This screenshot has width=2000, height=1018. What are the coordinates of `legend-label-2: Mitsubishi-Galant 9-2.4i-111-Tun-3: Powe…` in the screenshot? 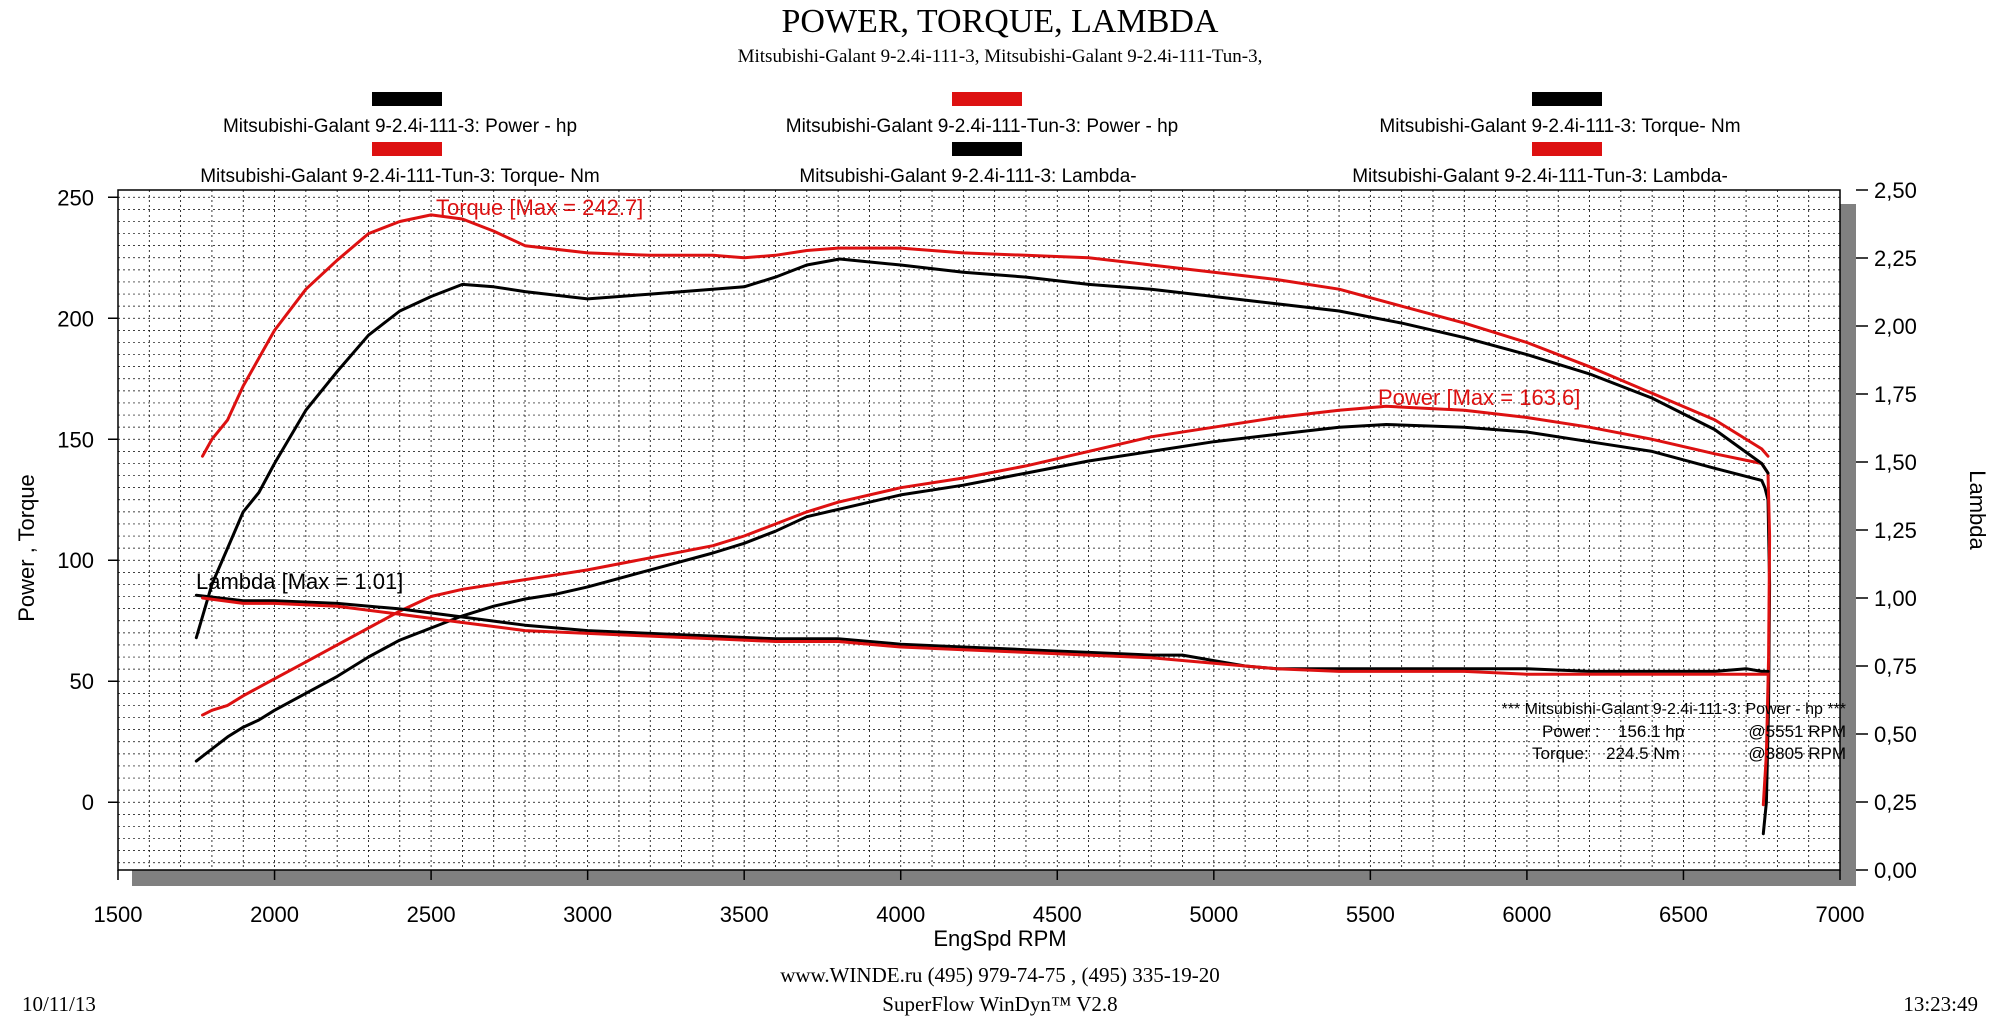 It's located at (982, 126).